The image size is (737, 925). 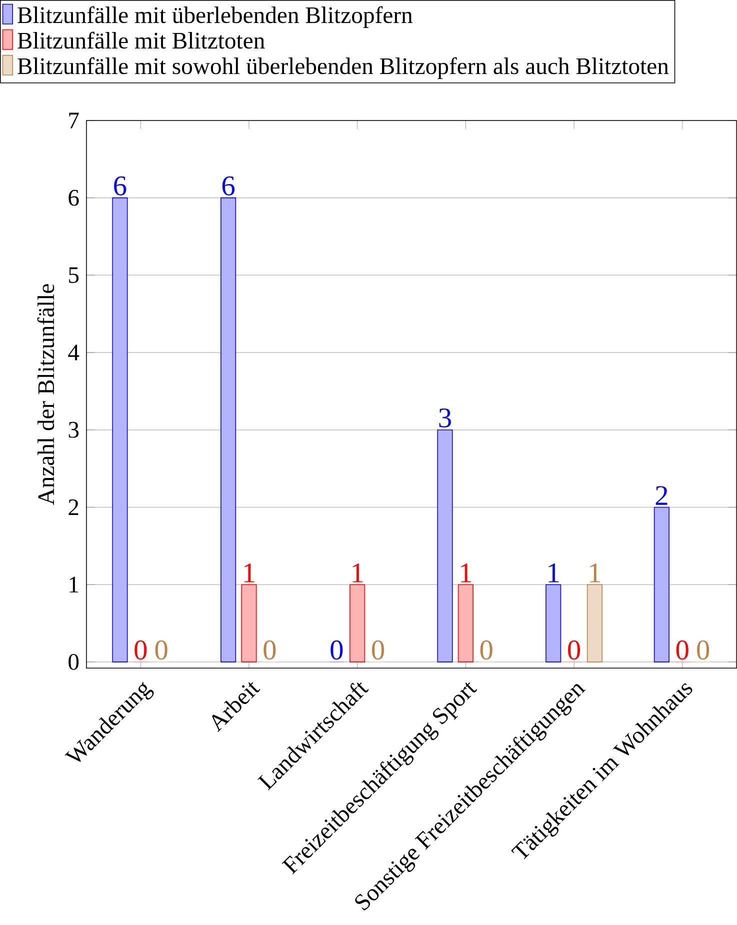 I want to click on y-tick-label: 6, so click(x=73, y=198).